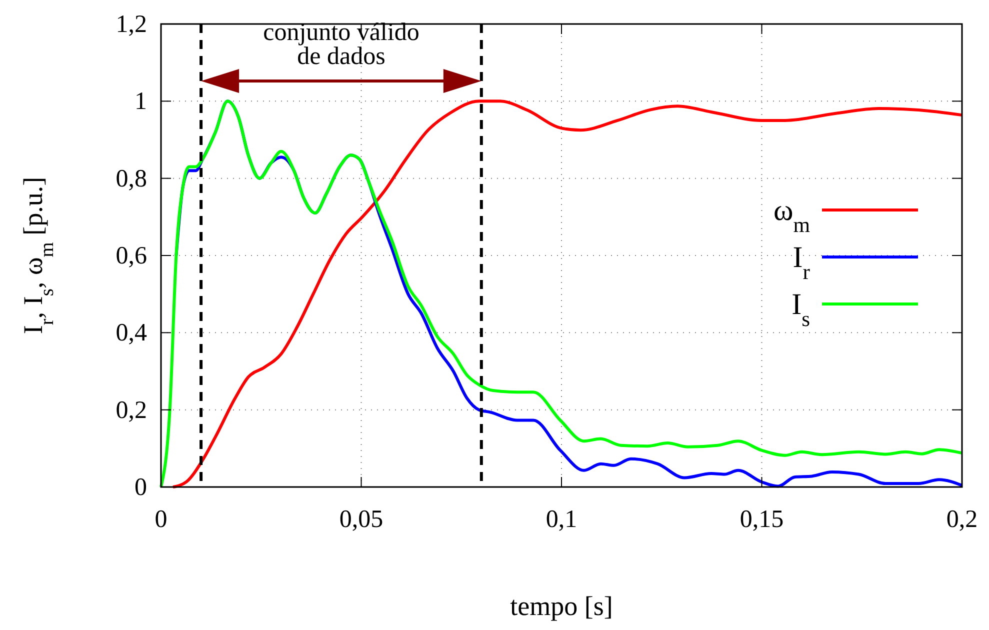  Describe the element at coordinates (131, 178) in the screenshot. I see `y-tick-label: 0,8` at that location.